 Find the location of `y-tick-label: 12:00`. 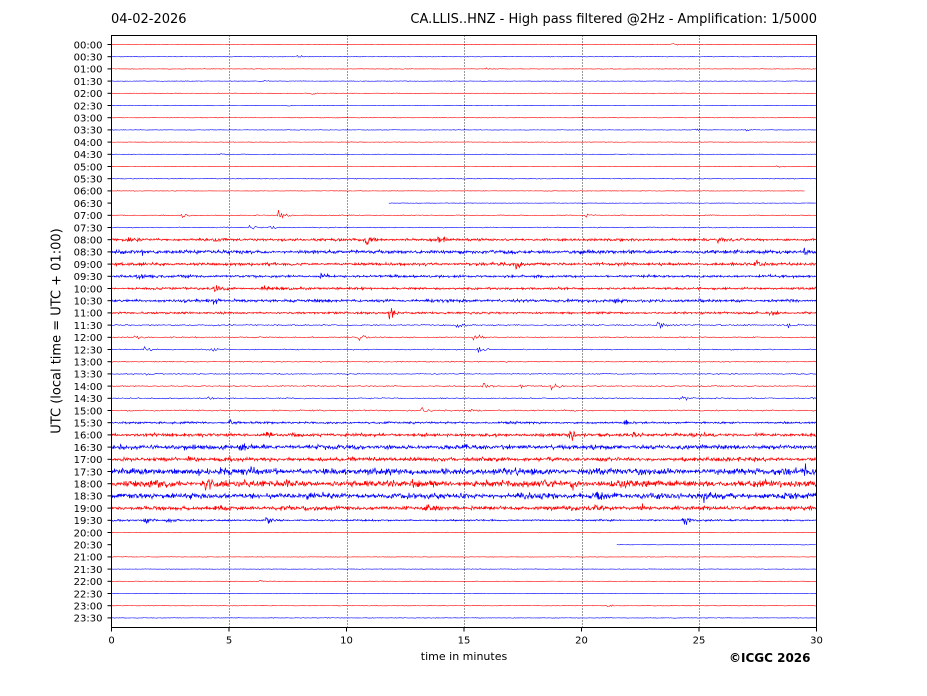

y-tick-label: 12:00 is located at coordinates (88, 338).